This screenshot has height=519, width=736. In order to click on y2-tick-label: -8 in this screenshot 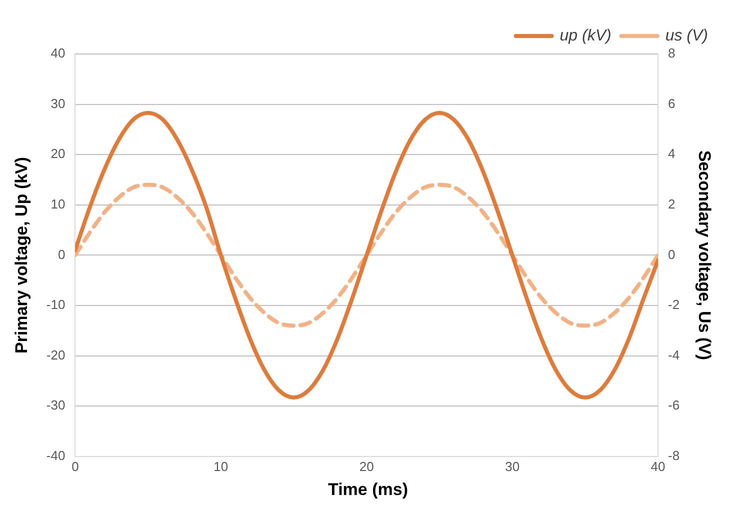, I will do `click(674, 455)`.